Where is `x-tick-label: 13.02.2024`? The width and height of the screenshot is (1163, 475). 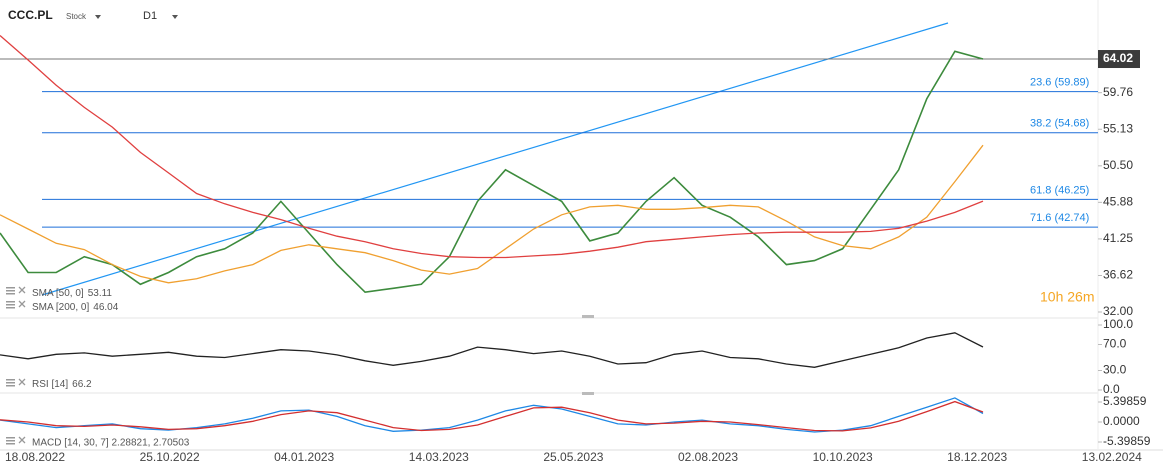 x-tick-label: 13.02.2024 is located at coordinates (1112, 457).